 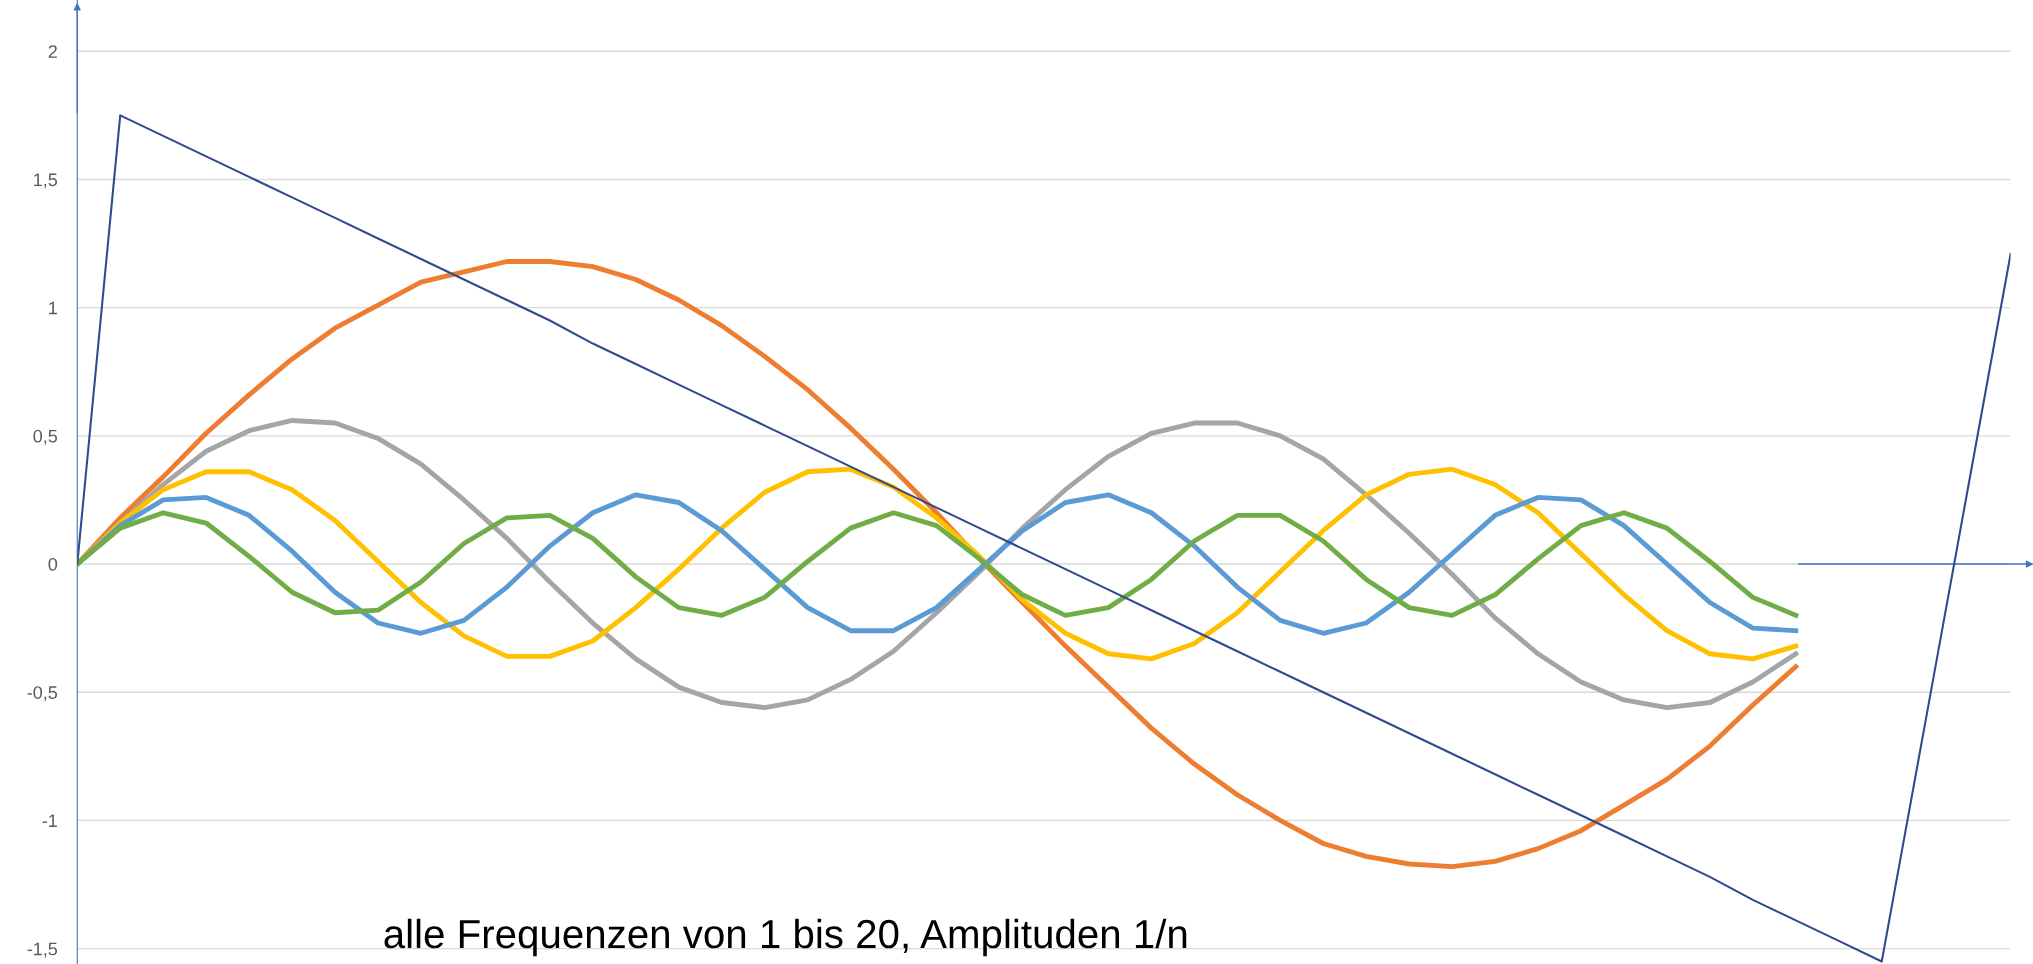 I want to click on y-tick-label: -1,5, so click(x=42, y=950).